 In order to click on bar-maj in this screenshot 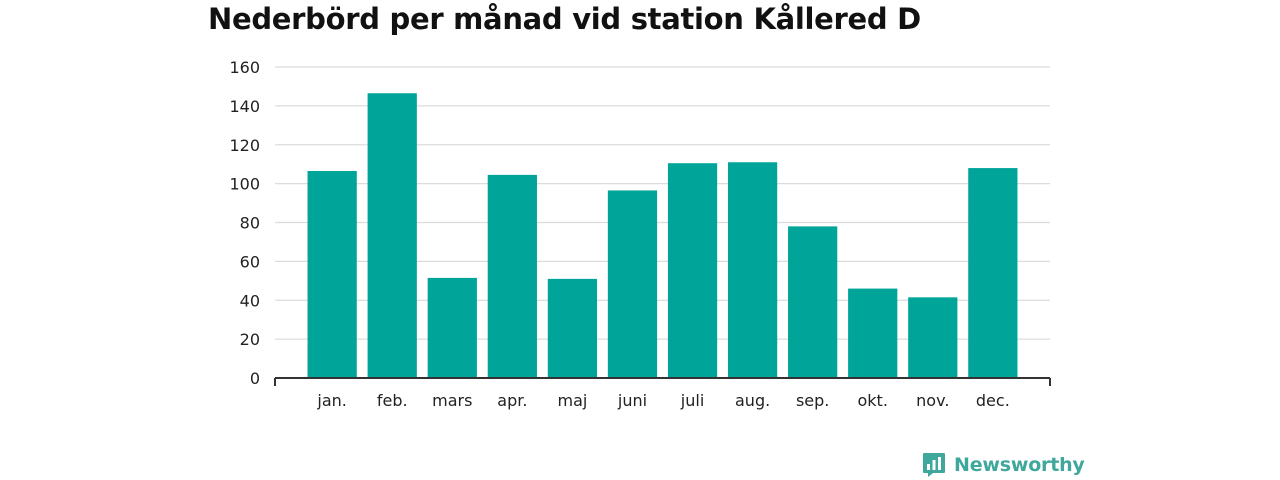, I will do `click(572, 328)`.